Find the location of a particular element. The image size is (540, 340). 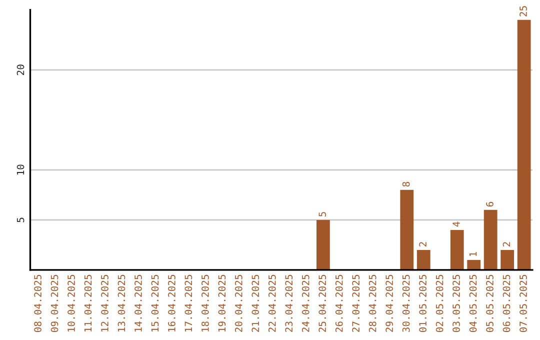

x-tick-label: 24.04.2025 is located at coordinates (306, 303).